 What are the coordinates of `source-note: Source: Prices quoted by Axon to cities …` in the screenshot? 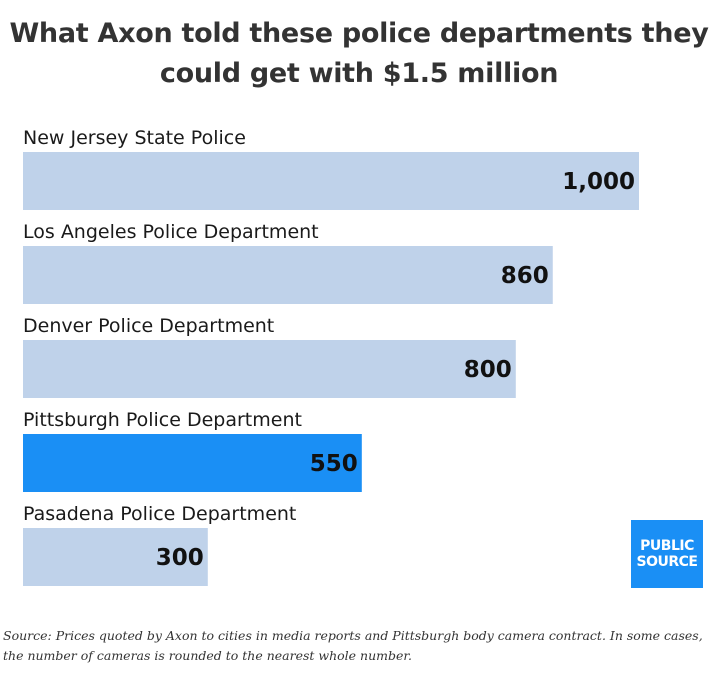 It's located at (353, 645).